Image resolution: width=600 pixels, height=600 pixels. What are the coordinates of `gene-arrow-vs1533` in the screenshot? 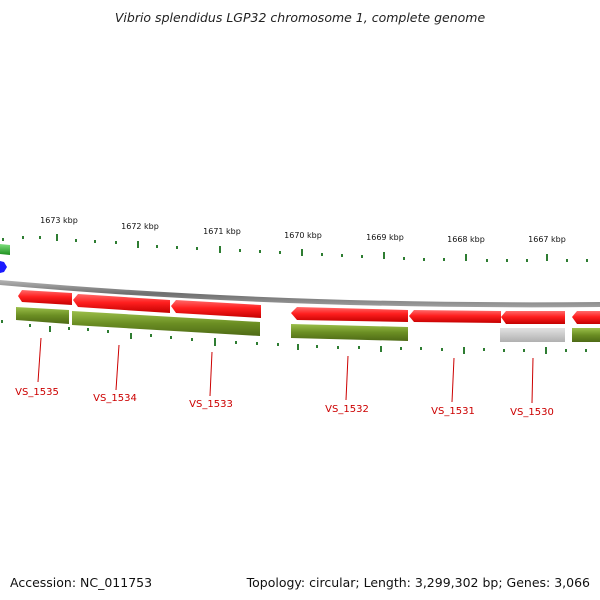 It's located at (216, 309).